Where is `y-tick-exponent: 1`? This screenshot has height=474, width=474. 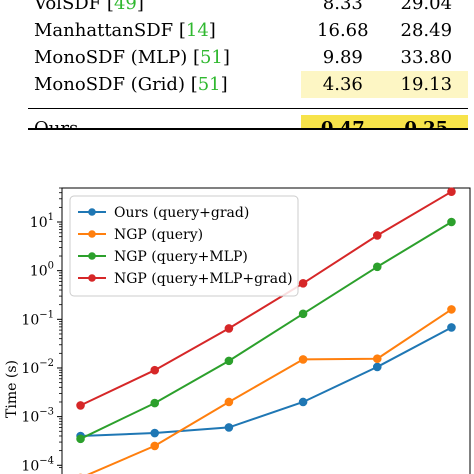 y-tick-exponent: 1 is located at coordinates (51, 217).